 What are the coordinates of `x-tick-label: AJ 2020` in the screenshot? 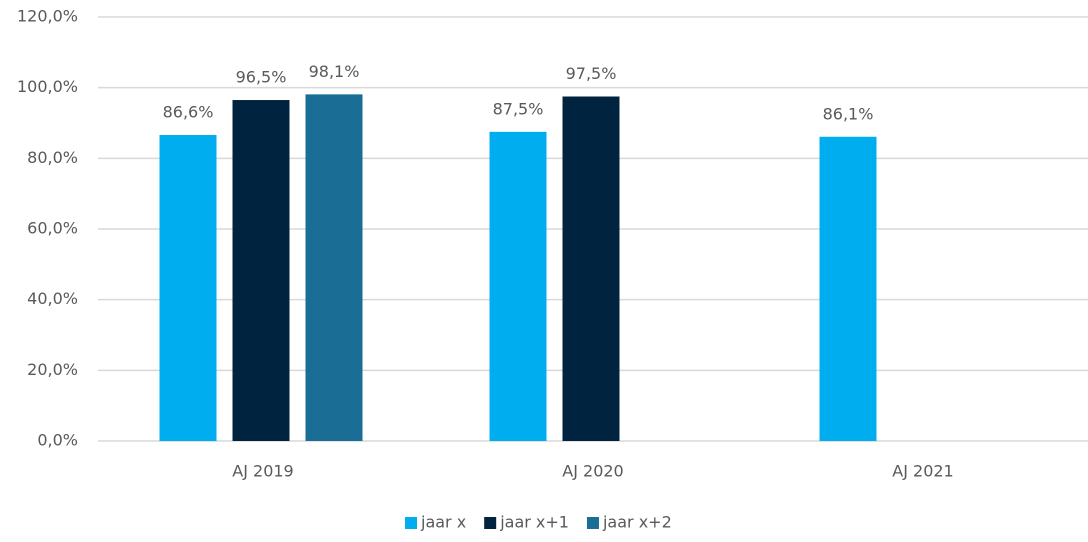 It's located at (592, 471).